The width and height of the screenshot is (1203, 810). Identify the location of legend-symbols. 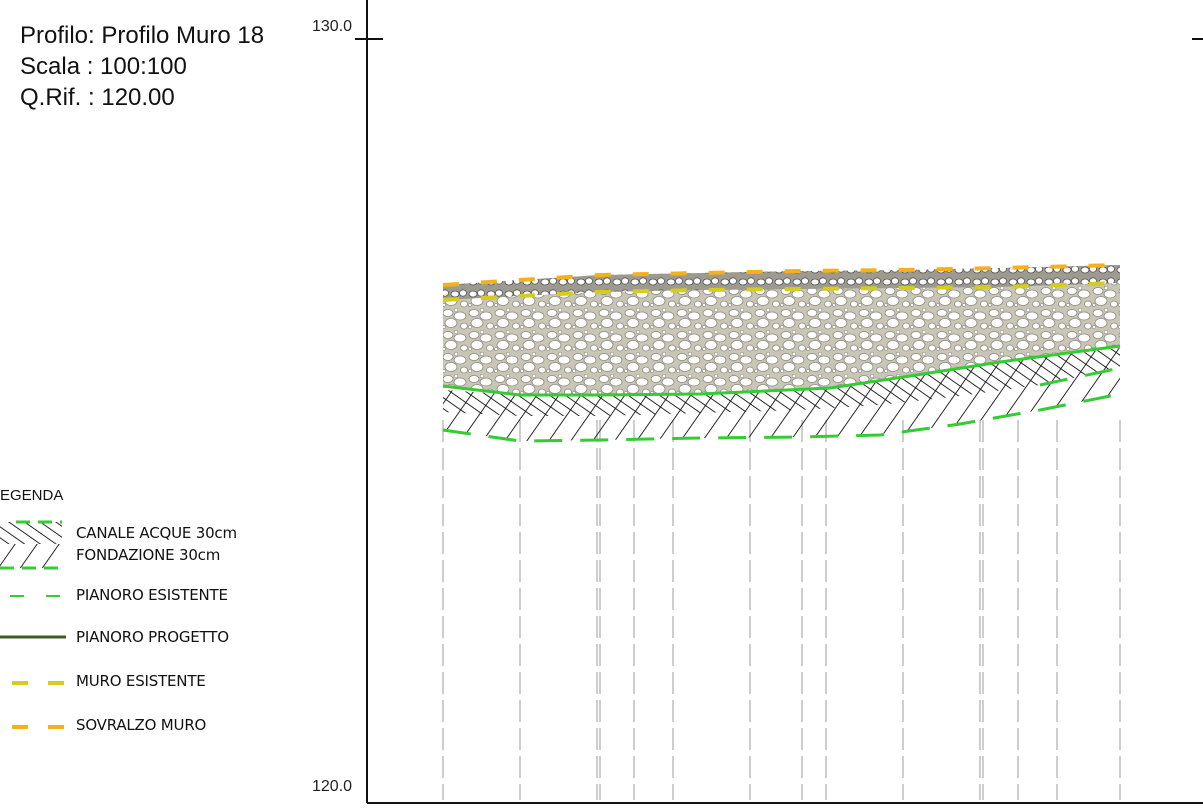
(33, 624).